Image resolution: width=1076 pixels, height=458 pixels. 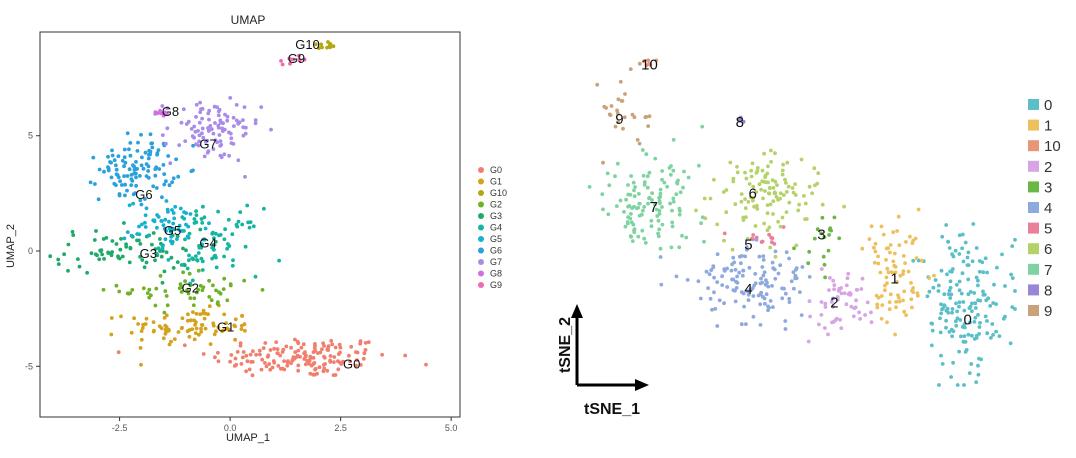 What do you see at coordinates (272, 357) in the screenshot?
I see `umap-series-g0` at bounding box center [272, 357].